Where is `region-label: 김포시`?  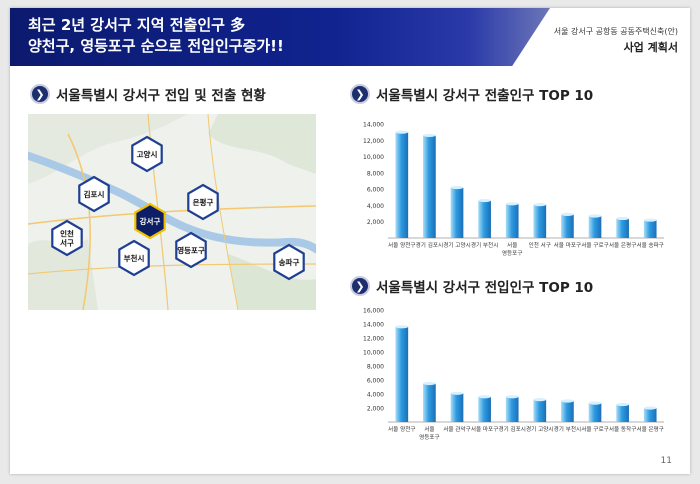 region-label: 김포시 is located at coordinates (94, 194).